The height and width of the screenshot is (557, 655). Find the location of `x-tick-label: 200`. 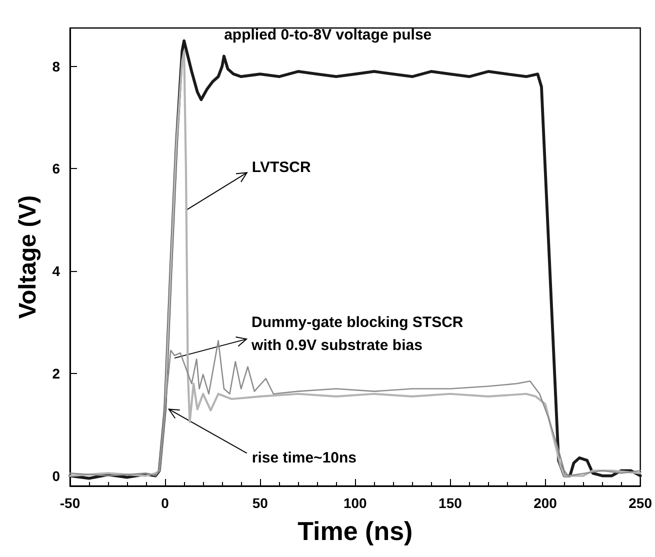

x-tick-label: 200 is located at coordinates (546, 503).